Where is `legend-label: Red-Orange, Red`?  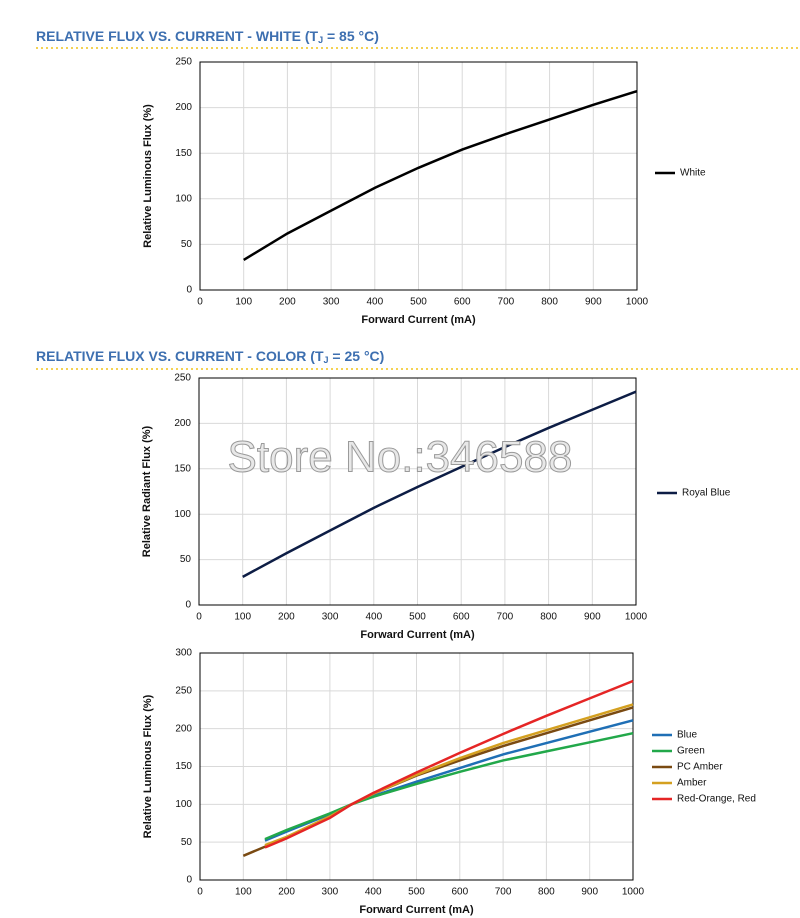
legend-label: Red-Orange, Red is located at coordinates (716, 799).